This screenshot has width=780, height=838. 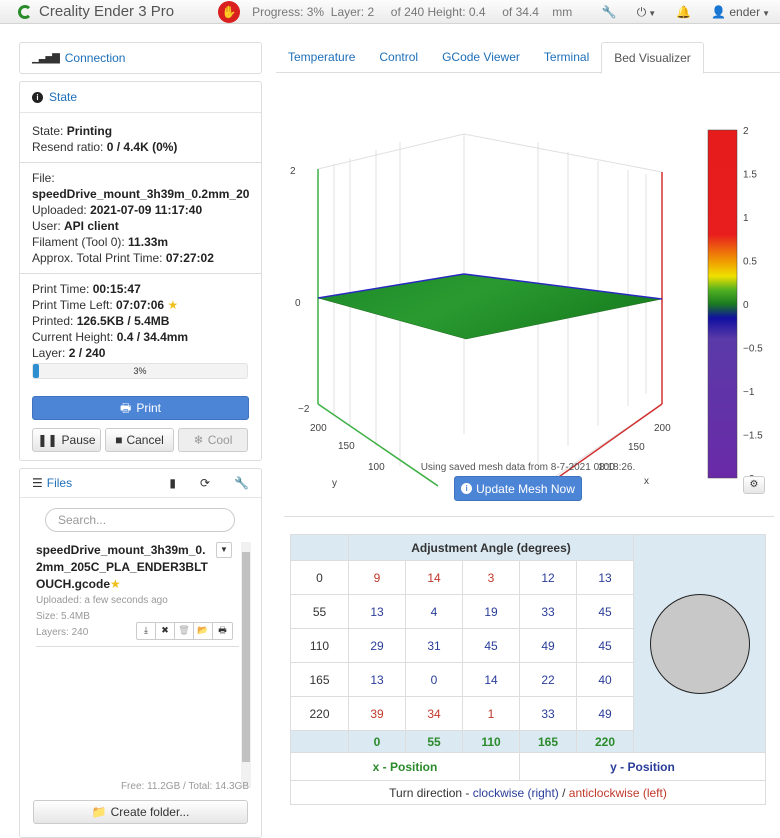 What do you see at coordinates (750, 175) in the screenshot?
I see `colorbar-tick-label: 1.5` at bounding box center [750, 175].